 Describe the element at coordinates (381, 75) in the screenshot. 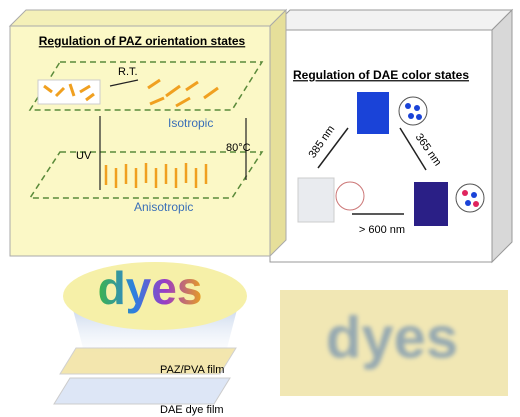

I see `dae-title: Regulation of DAE color states` at that location.